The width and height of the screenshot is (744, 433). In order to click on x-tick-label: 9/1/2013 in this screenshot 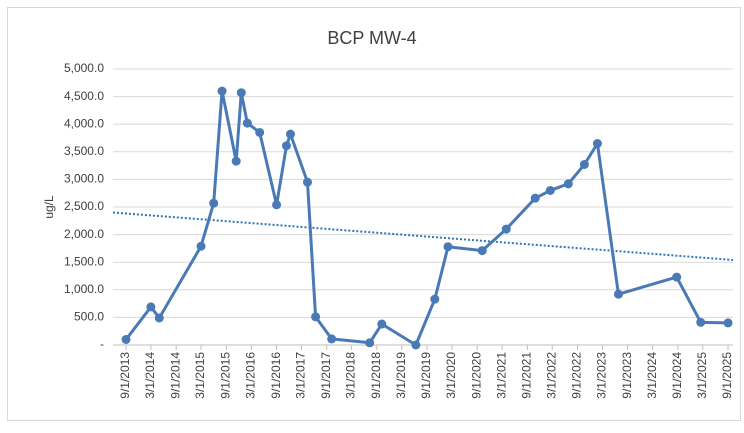, I will do `click(125, 375)`.